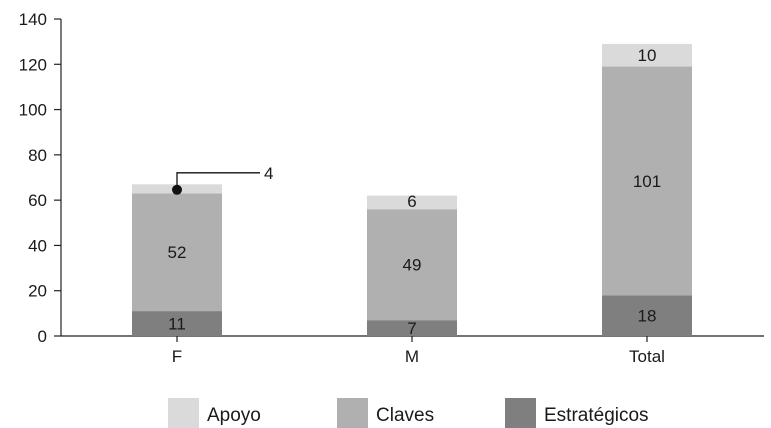  What do you see at coordinates (37, 155) in the screenshot?
I see `y-tick-label: 80` at bounding box center [37, 155].